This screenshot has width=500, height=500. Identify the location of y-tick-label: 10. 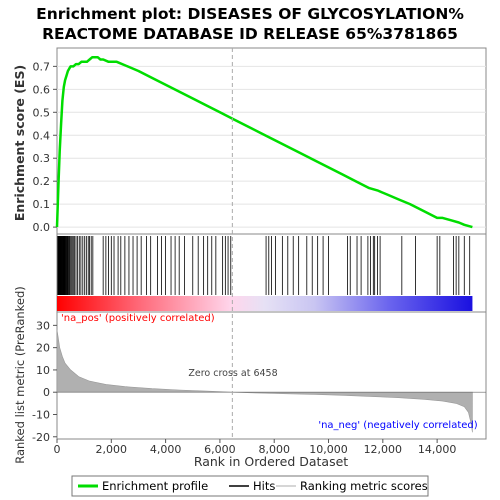
(43, 370).